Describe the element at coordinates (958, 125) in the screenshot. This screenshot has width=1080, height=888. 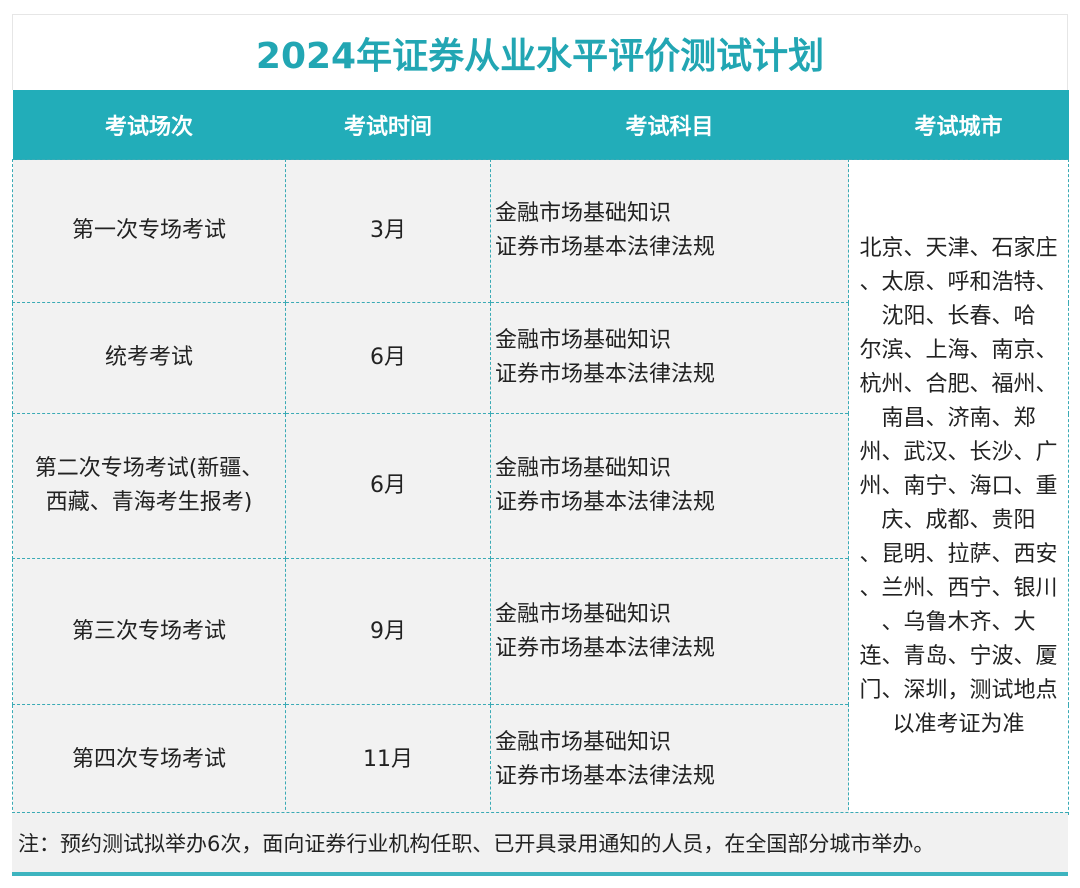
I see `header-city: 考试城市` at that location.